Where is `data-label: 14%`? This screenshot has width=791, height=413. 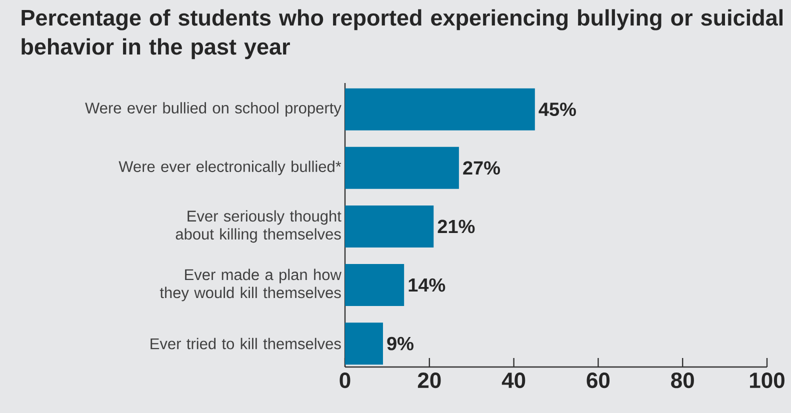
data-label: 14% is located at coordinates (427, 285).